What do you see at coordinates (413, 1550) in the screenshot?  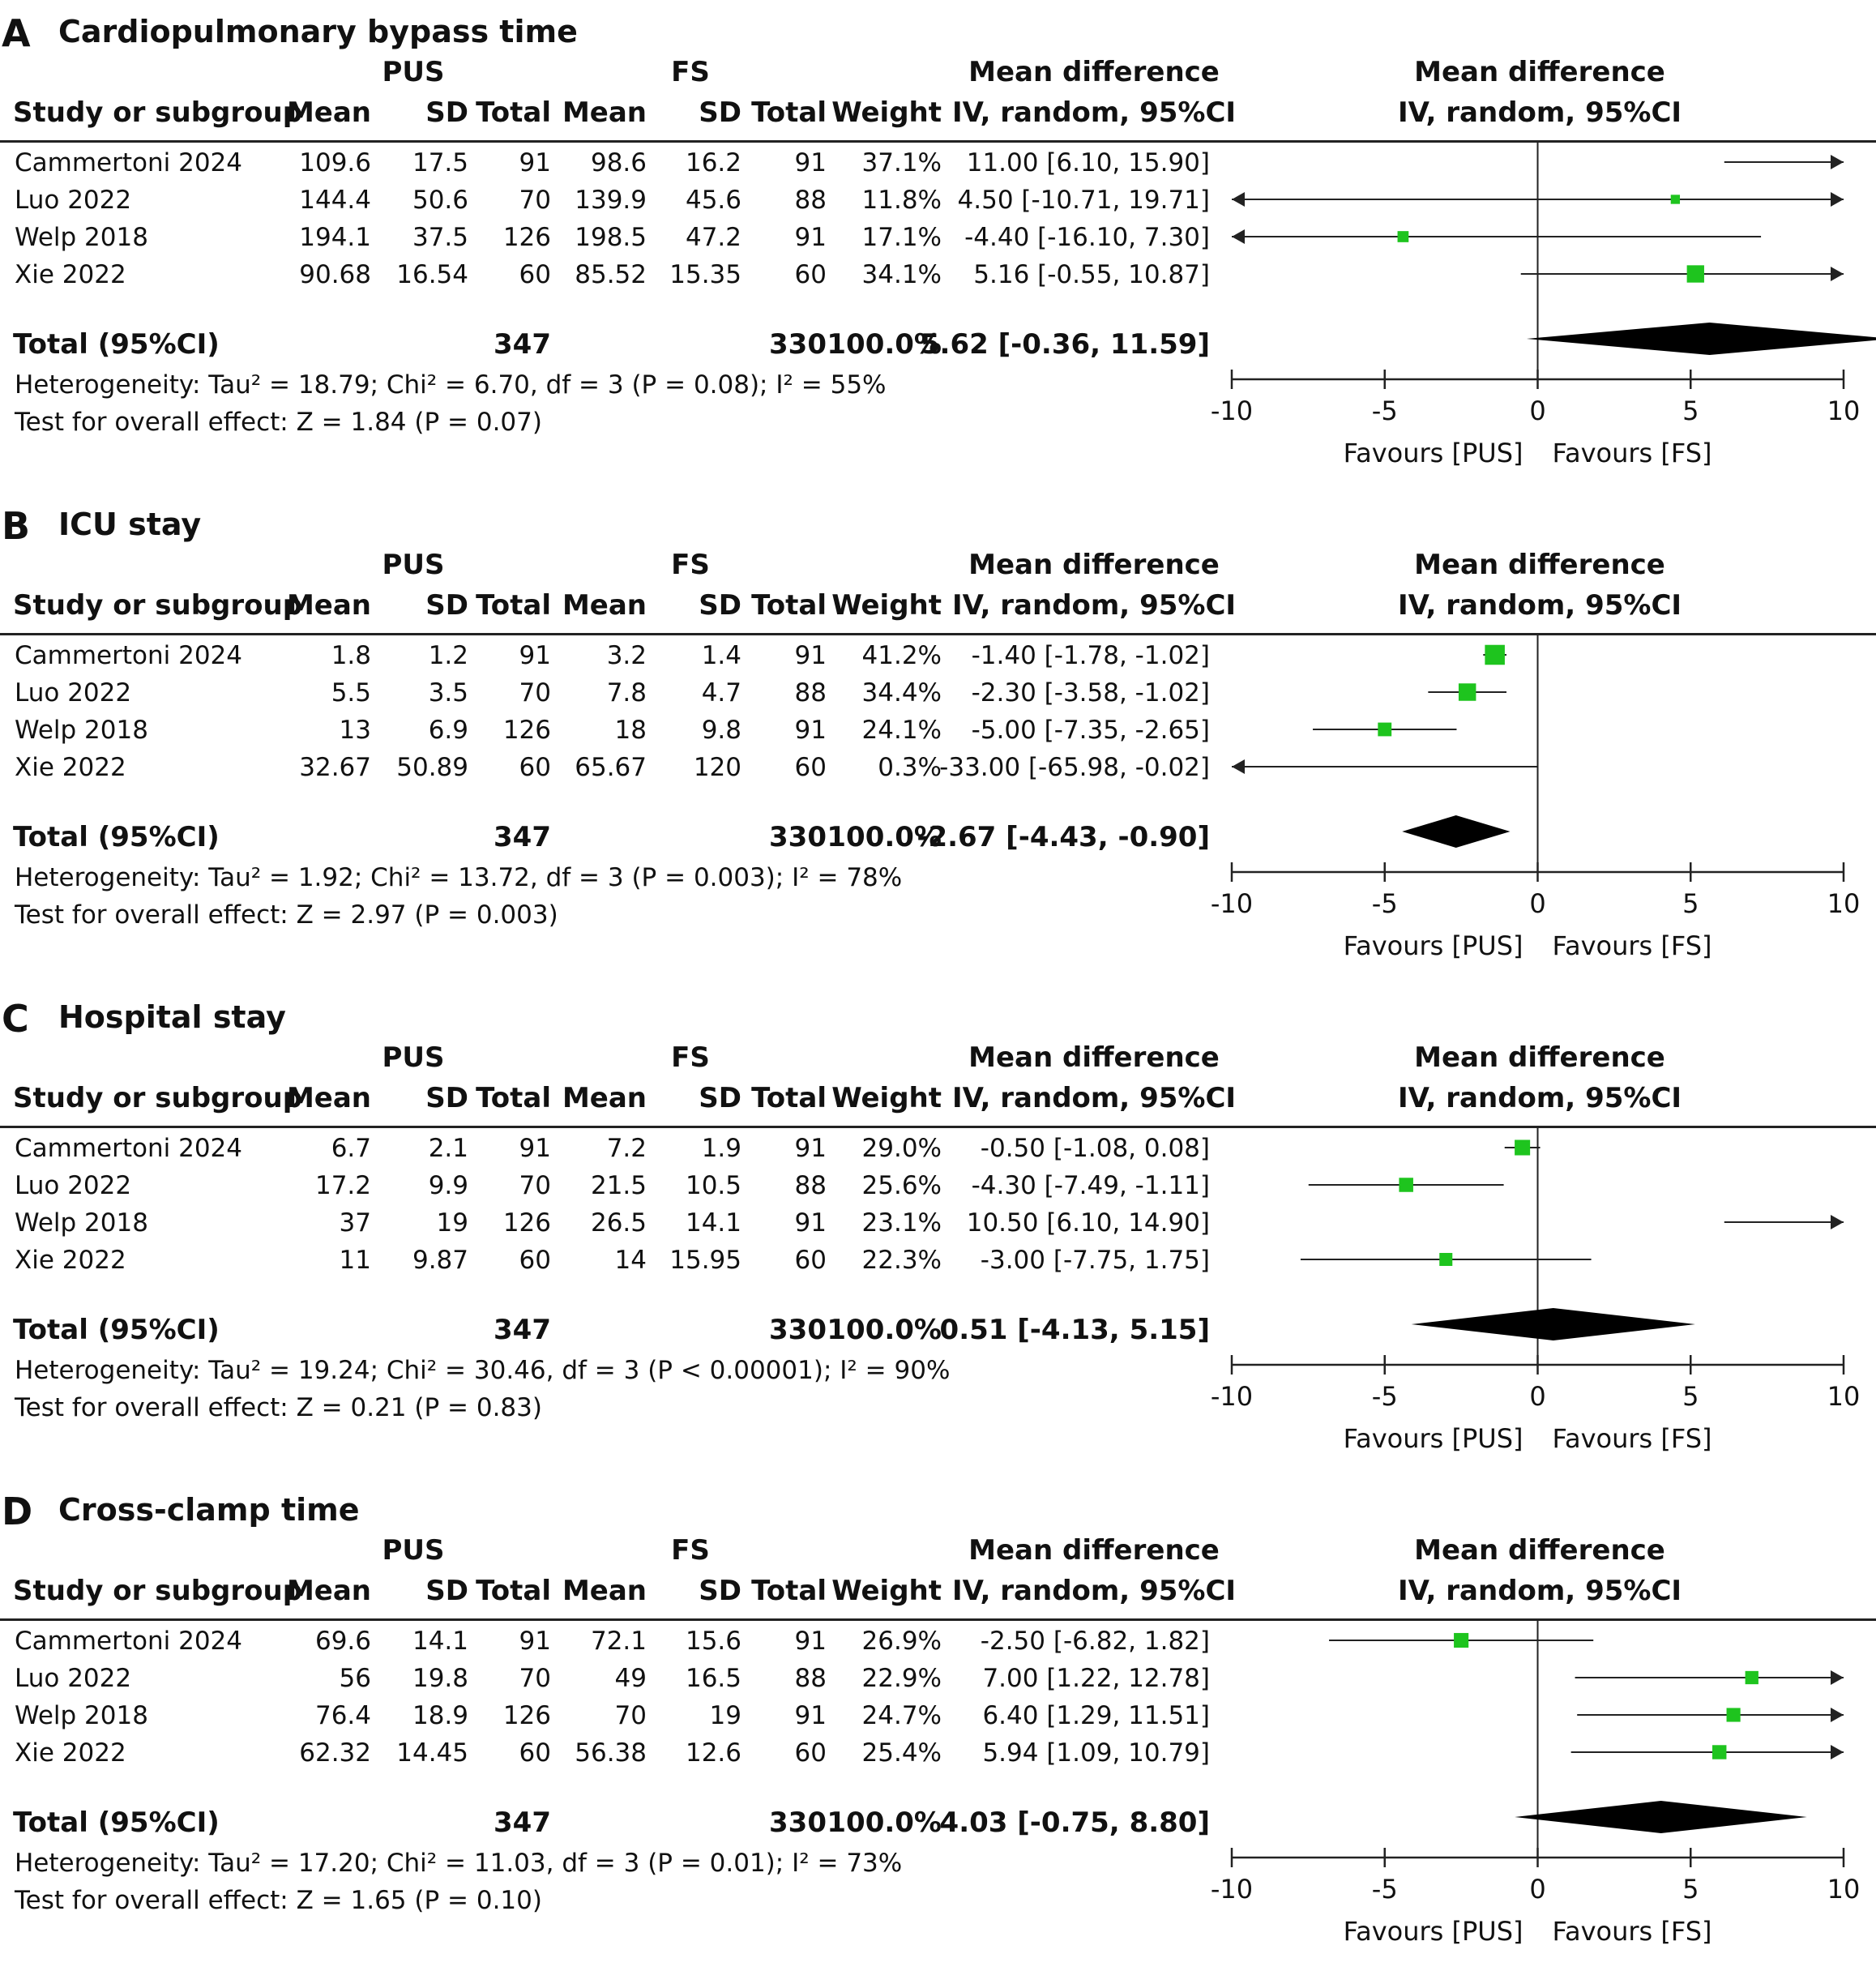 I see `group-header-pus: PUS` at bounding box center [413, 1550].